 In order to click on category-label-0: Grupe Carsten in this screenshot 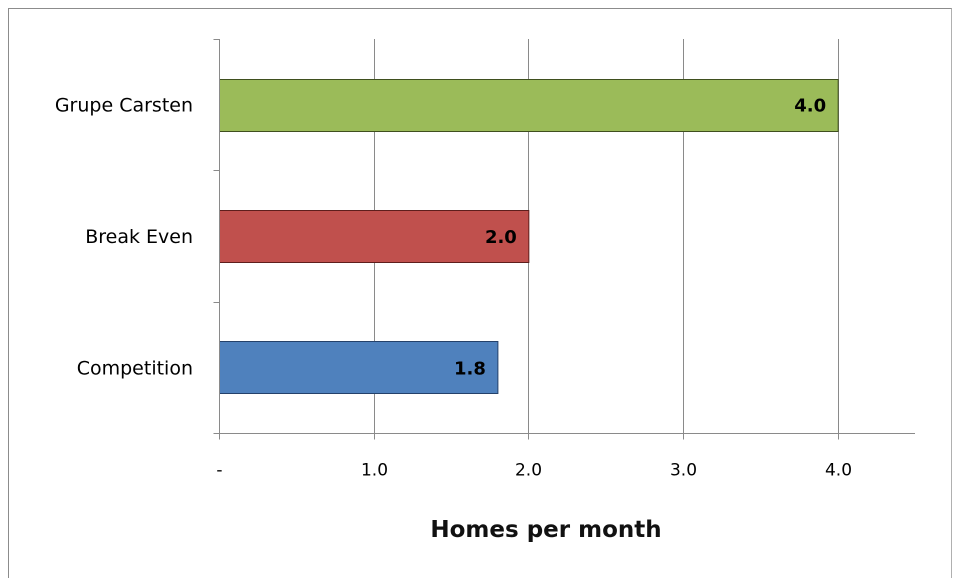, I will do `click(124, 106)`.